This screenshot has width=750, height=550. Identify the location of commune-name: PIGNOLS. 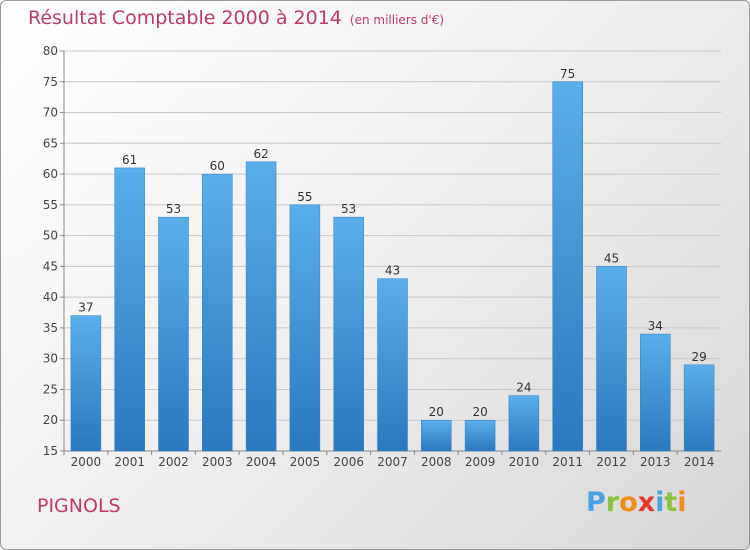
(79, 506).